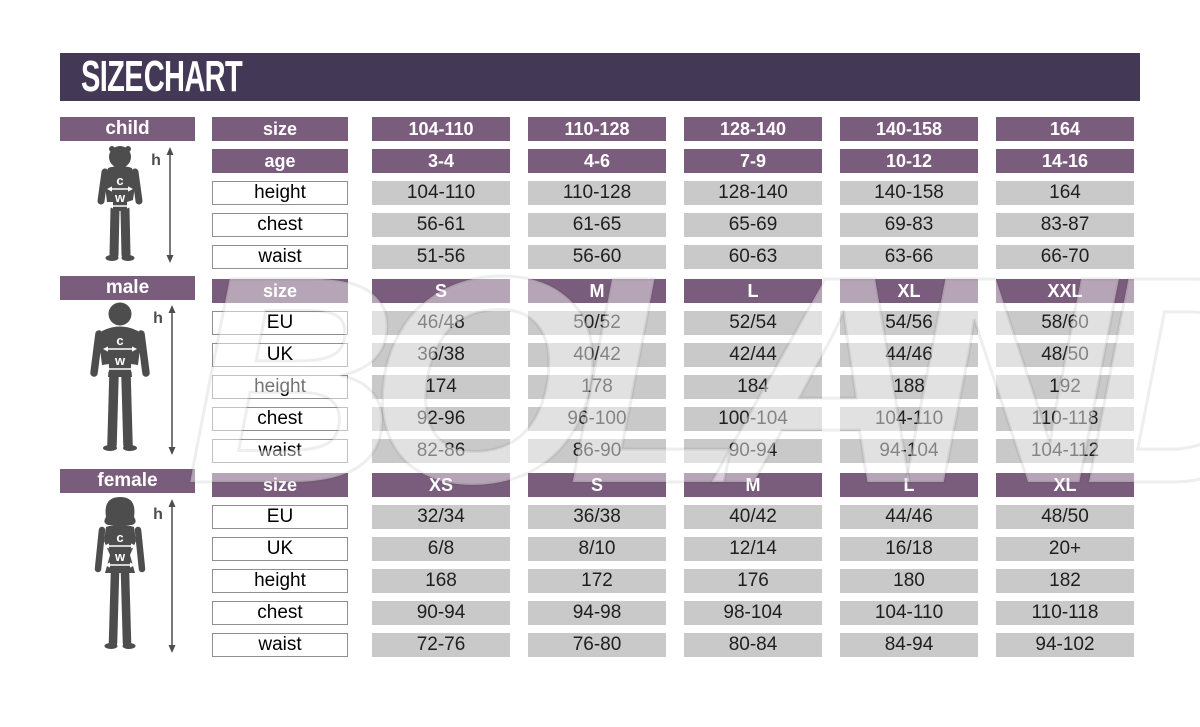 This screenshot has height=727, width=1200. Describe the element at coordinates (280, 387) in the screenshot. I see `male-row-label-height: height` at that location.